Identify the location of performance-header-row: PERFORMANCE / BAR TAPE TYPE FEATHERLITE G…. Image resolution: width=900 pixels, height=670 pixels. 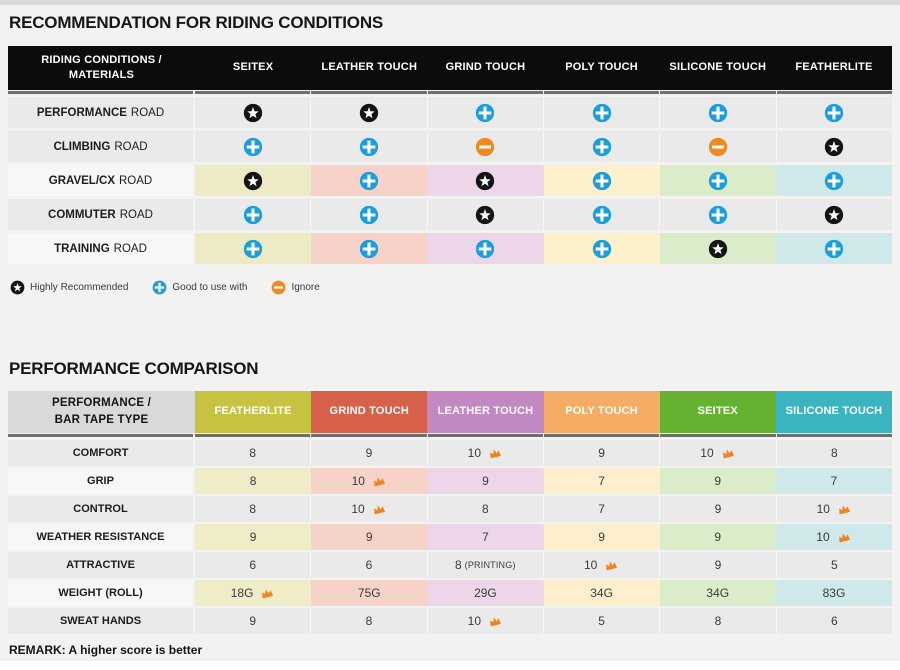
(450, 412).